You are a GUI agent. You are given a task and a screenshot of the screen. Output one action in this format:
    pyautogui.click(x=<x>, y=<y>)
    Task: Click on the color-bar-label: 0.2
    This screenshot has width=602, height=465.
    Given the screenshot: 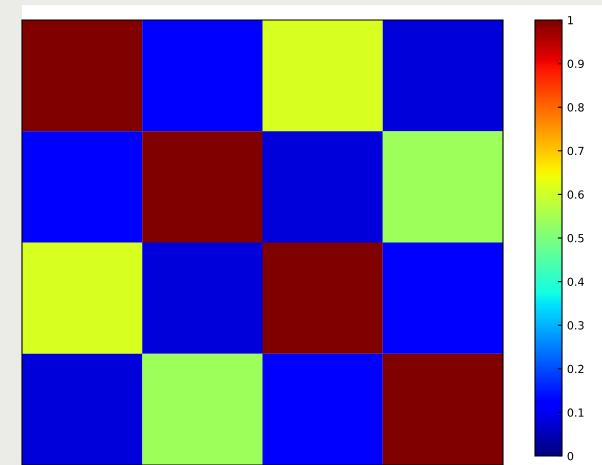 What is the action you would take?
    pyautogui.click(x=576, y=369)
    